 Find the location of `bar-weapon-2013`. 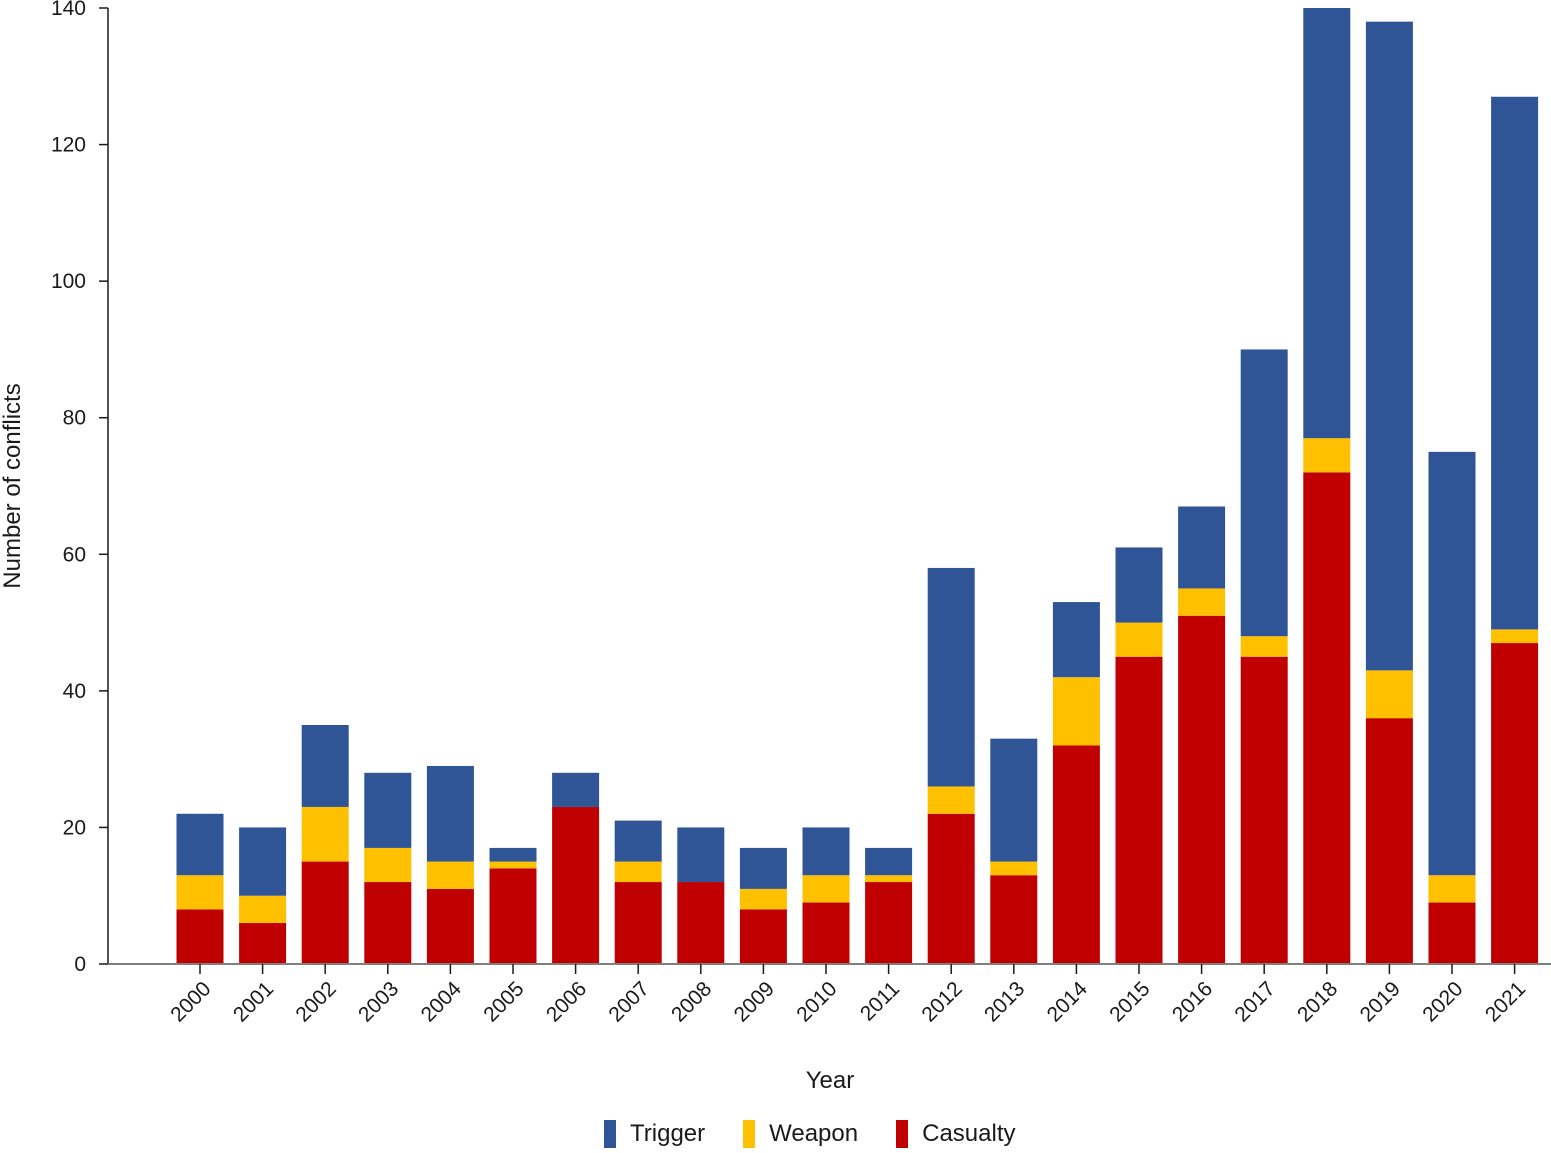

bar-weapon-2013 is located at coordinates (1014, 868).